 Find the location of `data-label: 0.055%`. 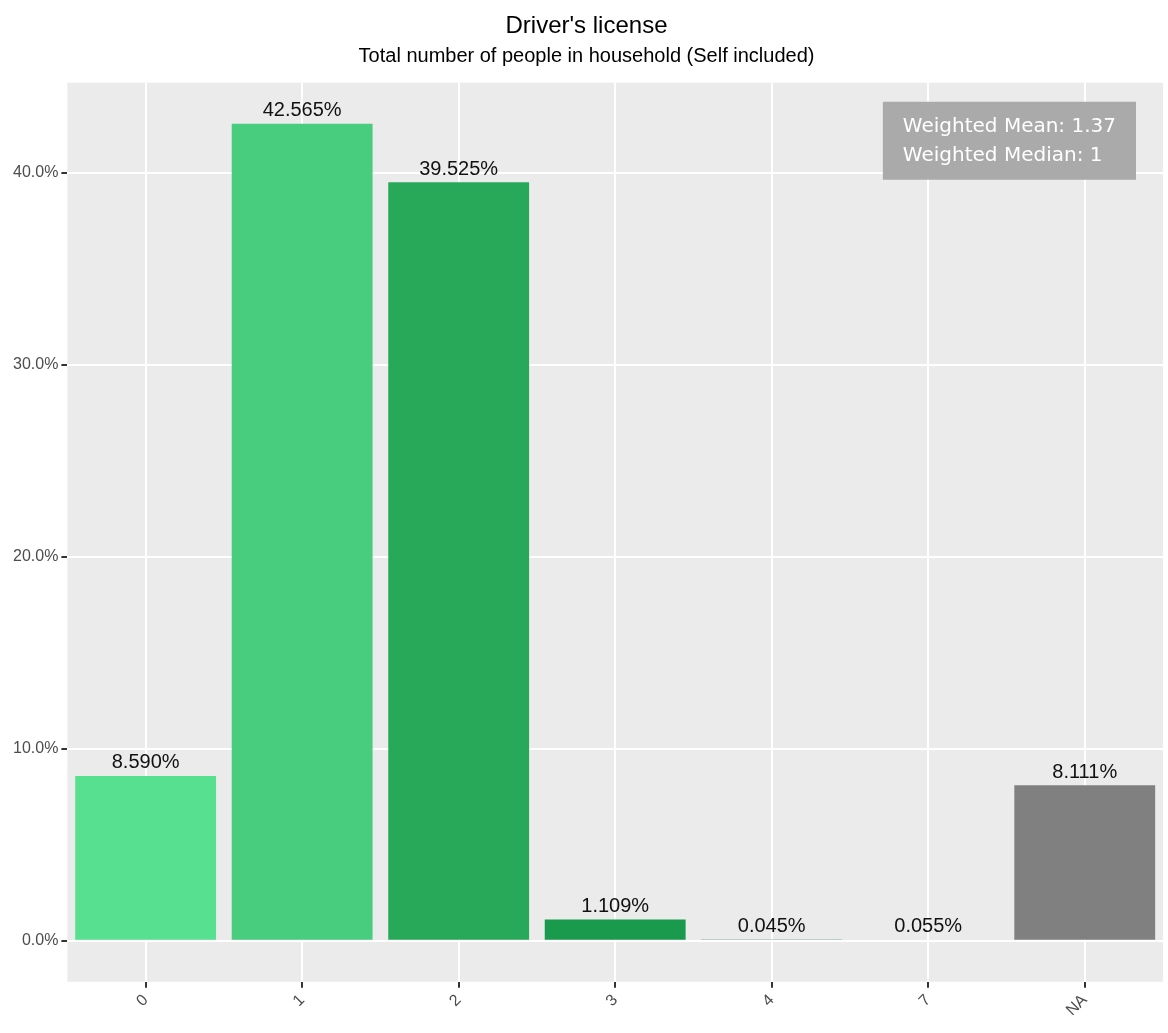

data-label: 0.055% is located at coordinates (928, 925).